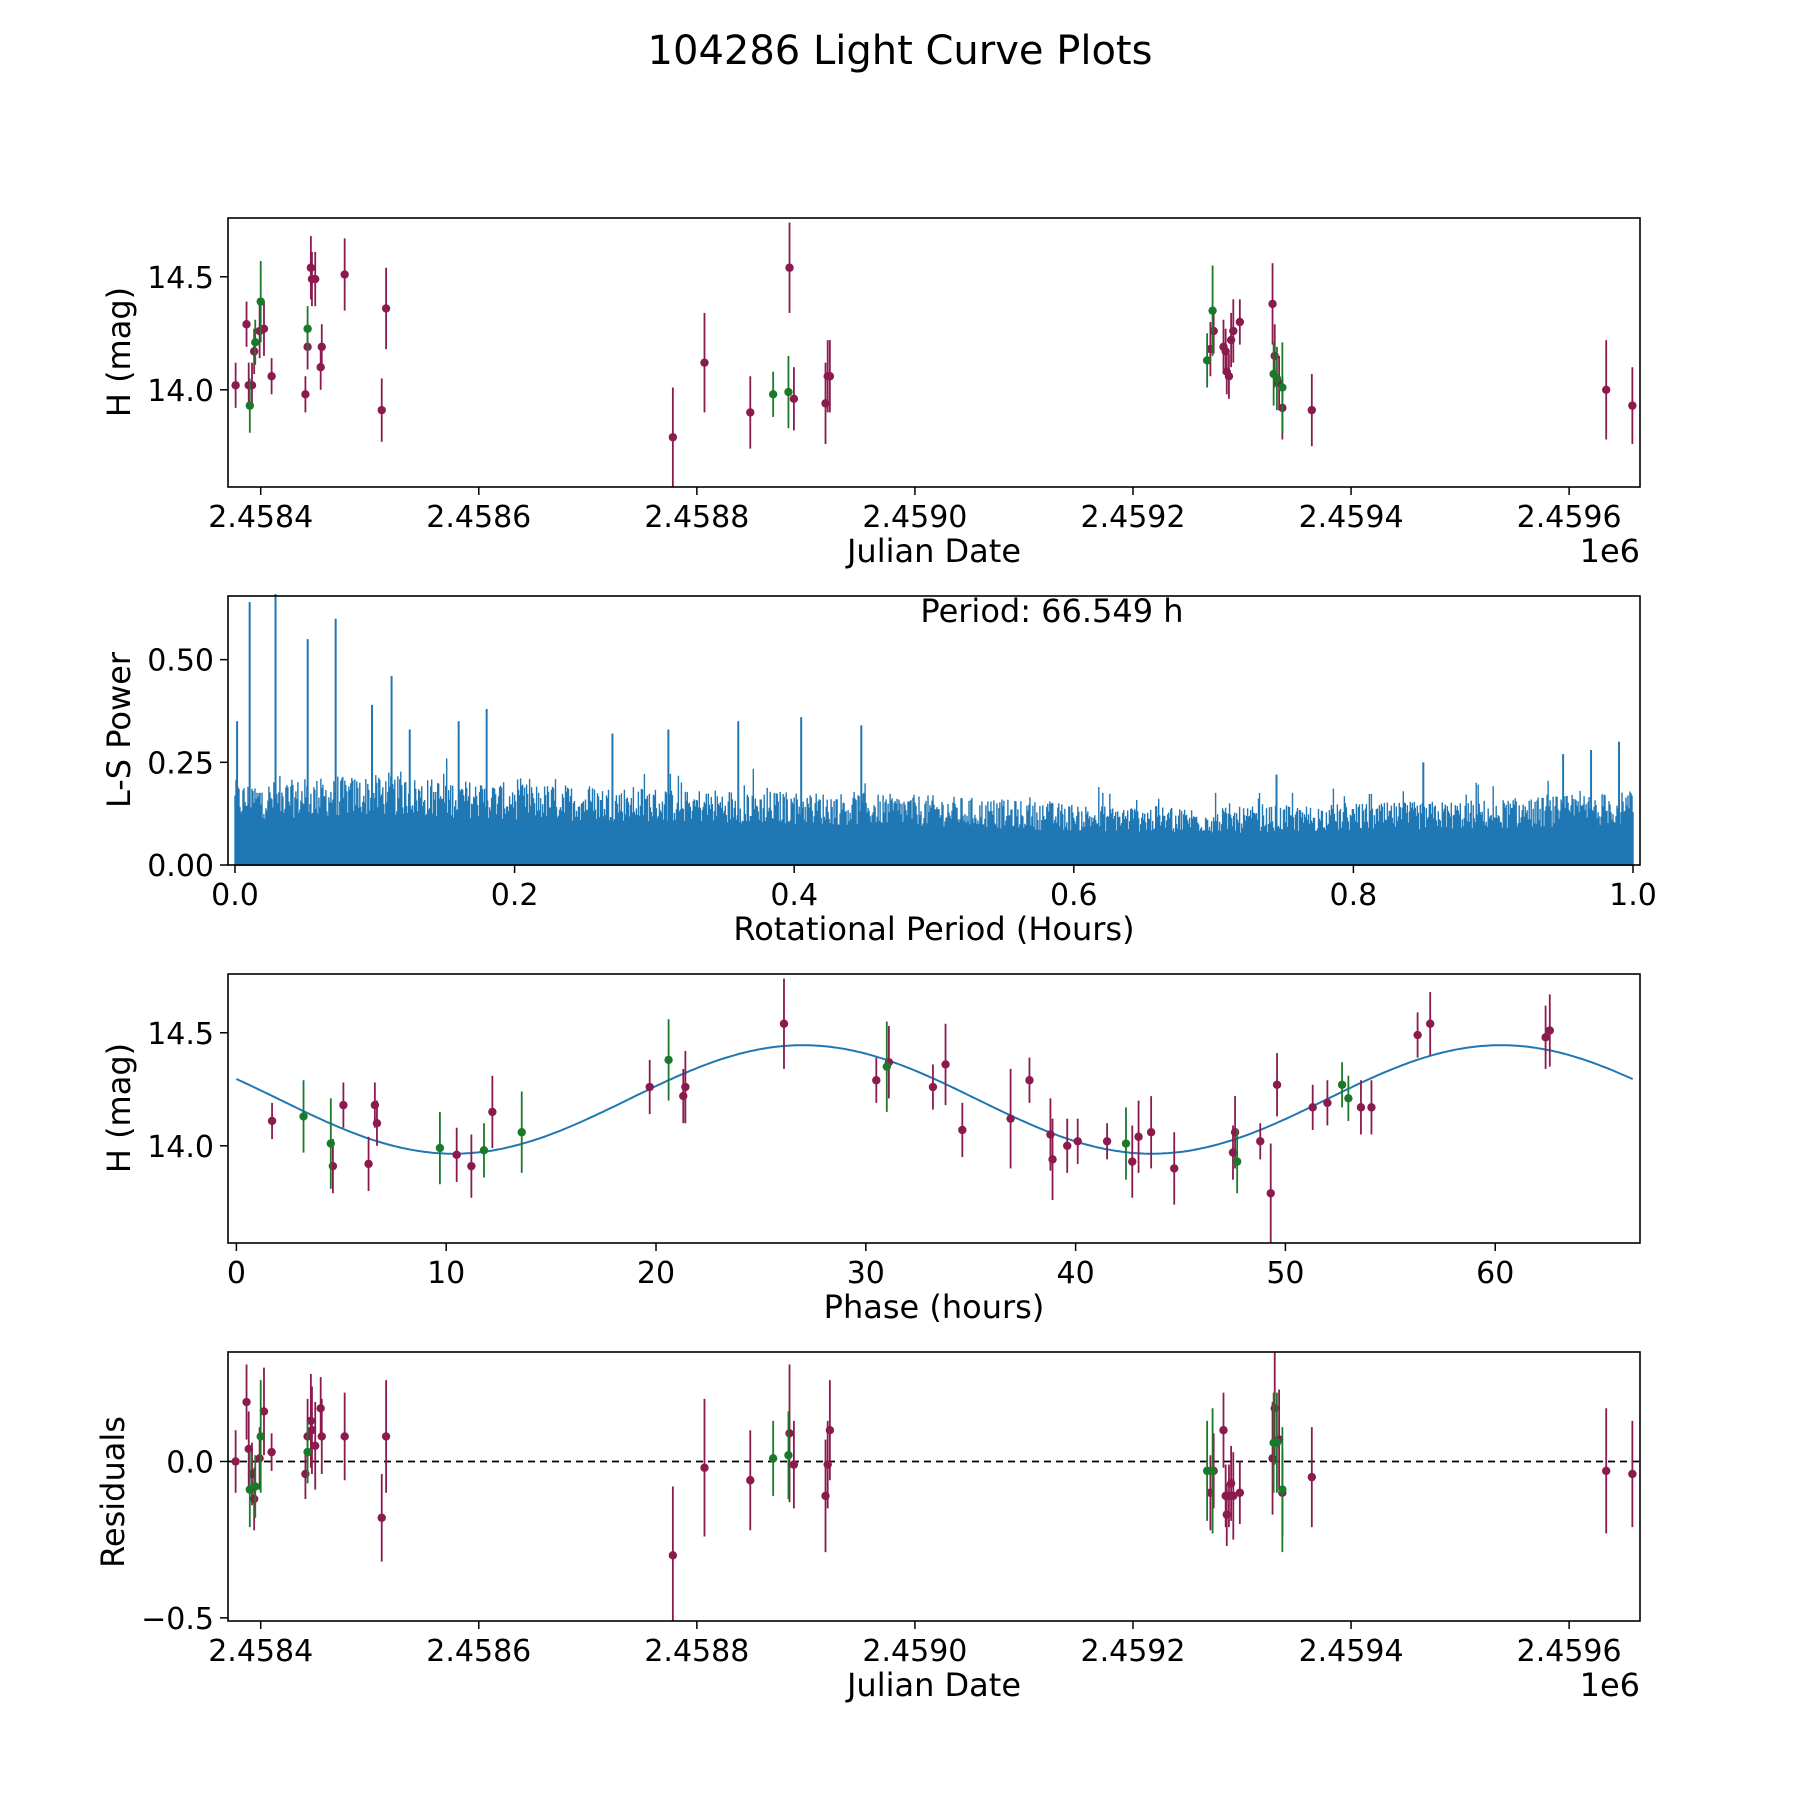  Describe the element at coordinates (900, 51) in the screenshot. I see `figure-title: 104286 Light Curve Plots` at that location.